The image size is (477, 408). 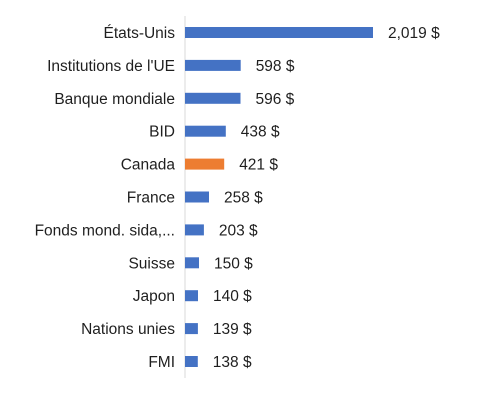 I want to click on category-label-nations-unies: Nations unies, so click(x=128, y=329).